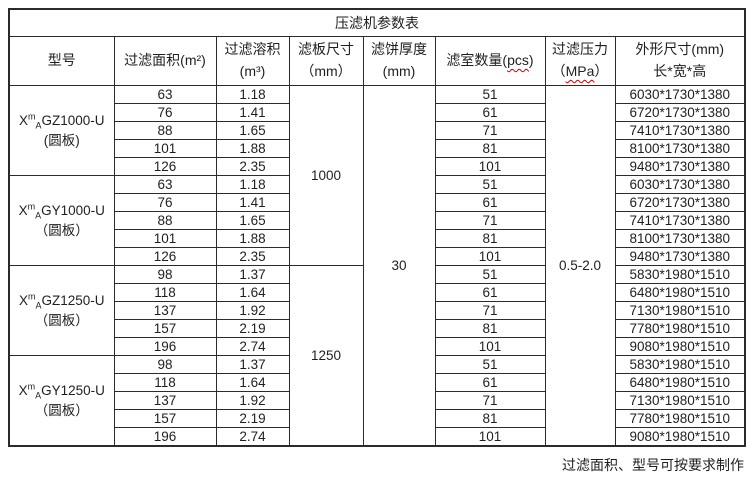  I want to click on model-cell: XmAGZ1000-U (圆板), so click(61, 130).